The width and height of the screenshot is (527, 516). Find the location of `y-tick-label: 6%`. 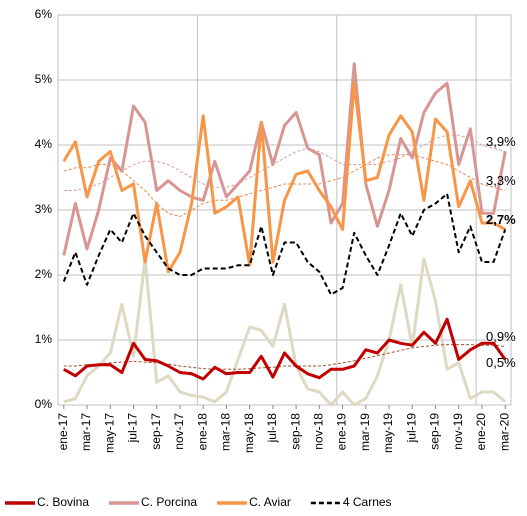

y-tick-label: 6% is located at coordinates (44, 14).